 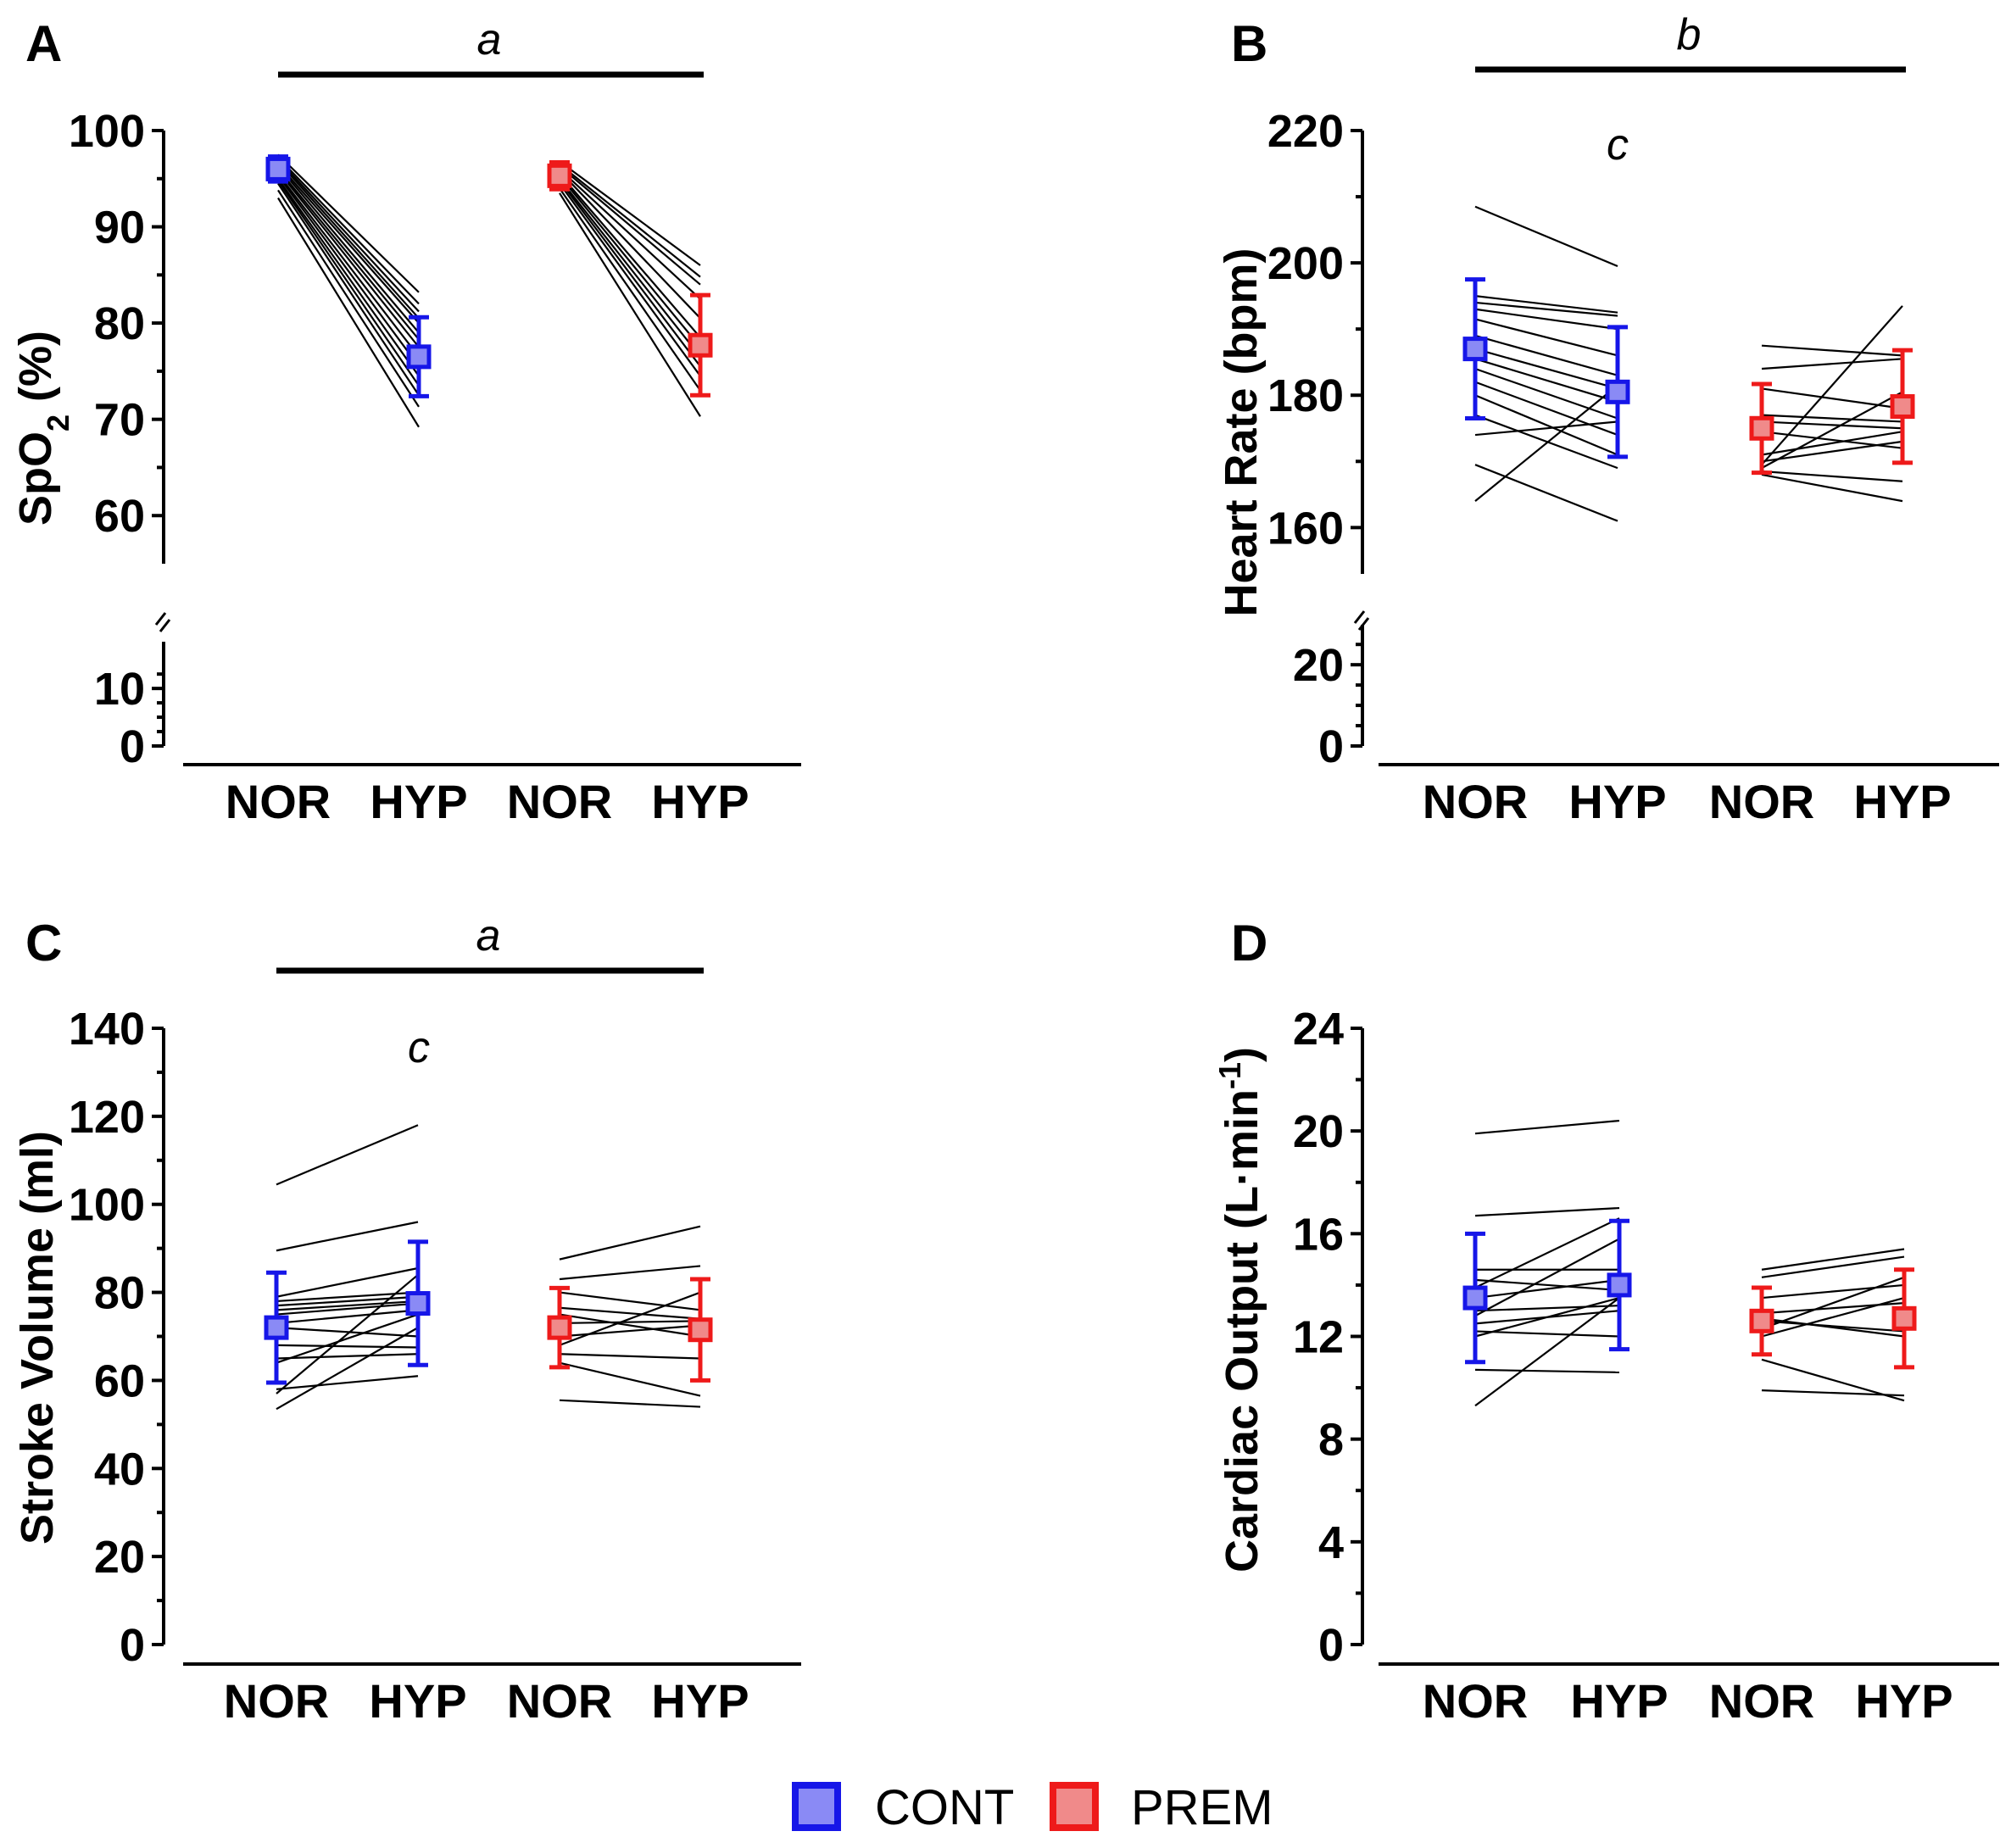 What do you see at coordinates (419, 357) in the screenshot?
I see `panel-a-cont-mean-marker` at bounding box center [419, 357].